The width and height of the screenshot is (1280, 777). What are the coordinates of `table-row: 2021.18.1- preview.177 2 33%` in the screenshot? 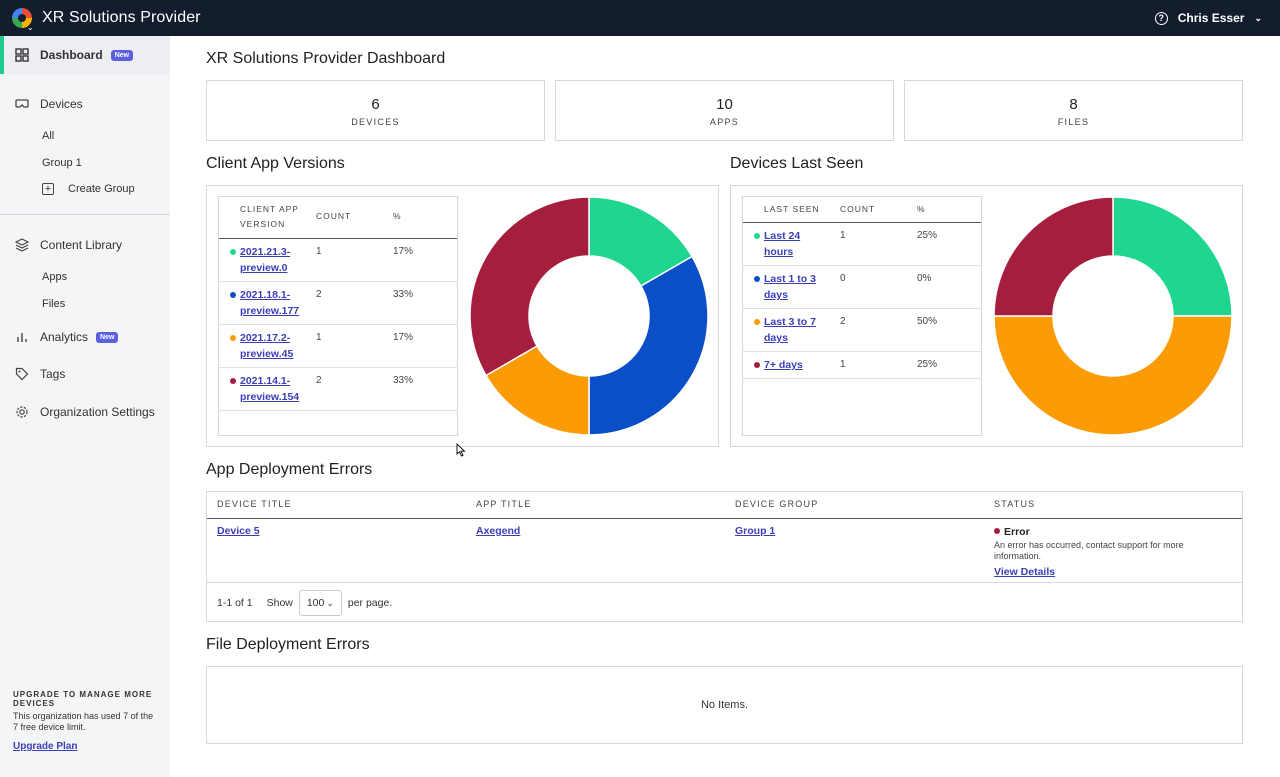 It's located at (338, 303).